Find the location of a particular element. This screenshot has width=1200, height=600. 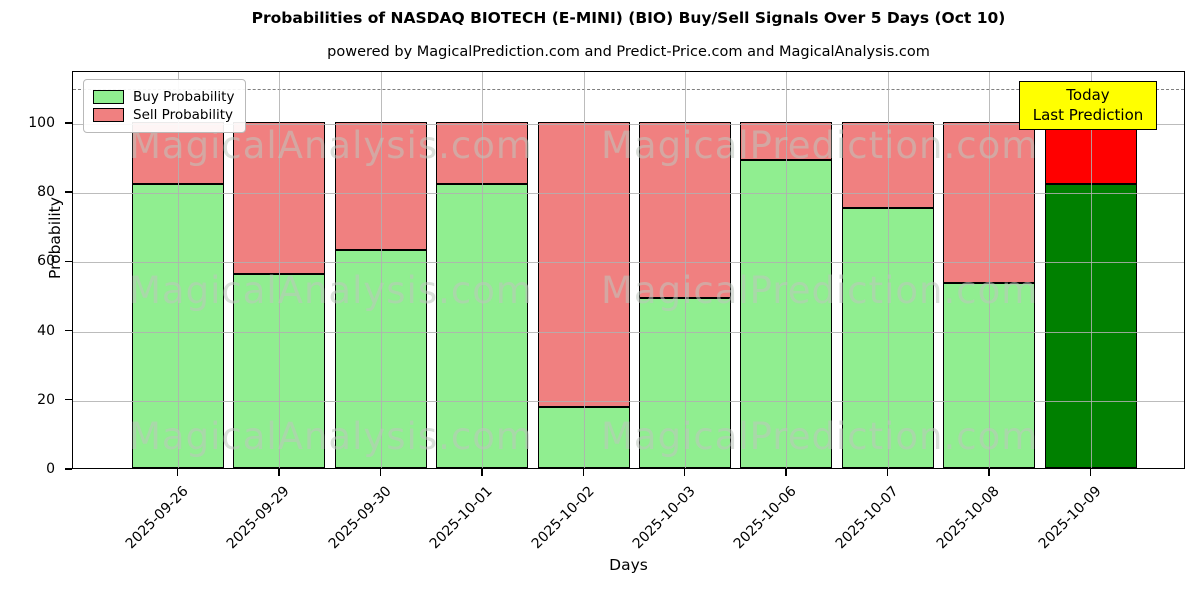

x-tick-label-2025-10-07: 2025-10-07 is located at coordinates (867, 518).